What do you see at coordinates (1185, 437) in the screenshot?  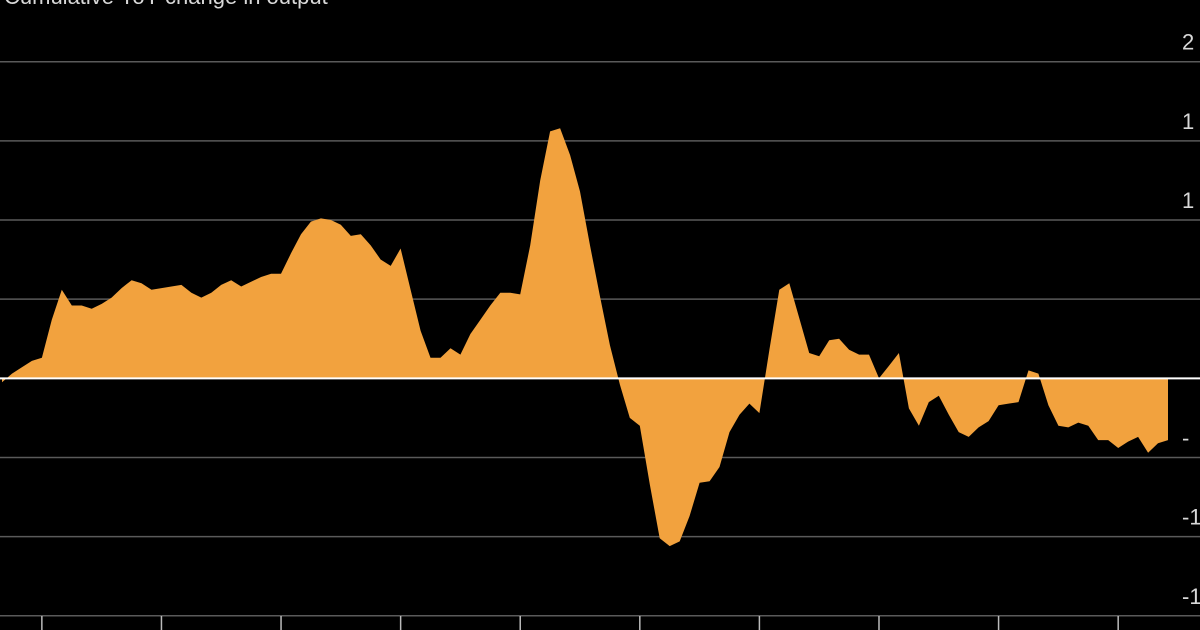 I see `y-tick-label: -` at bounding box center [1185, 437].